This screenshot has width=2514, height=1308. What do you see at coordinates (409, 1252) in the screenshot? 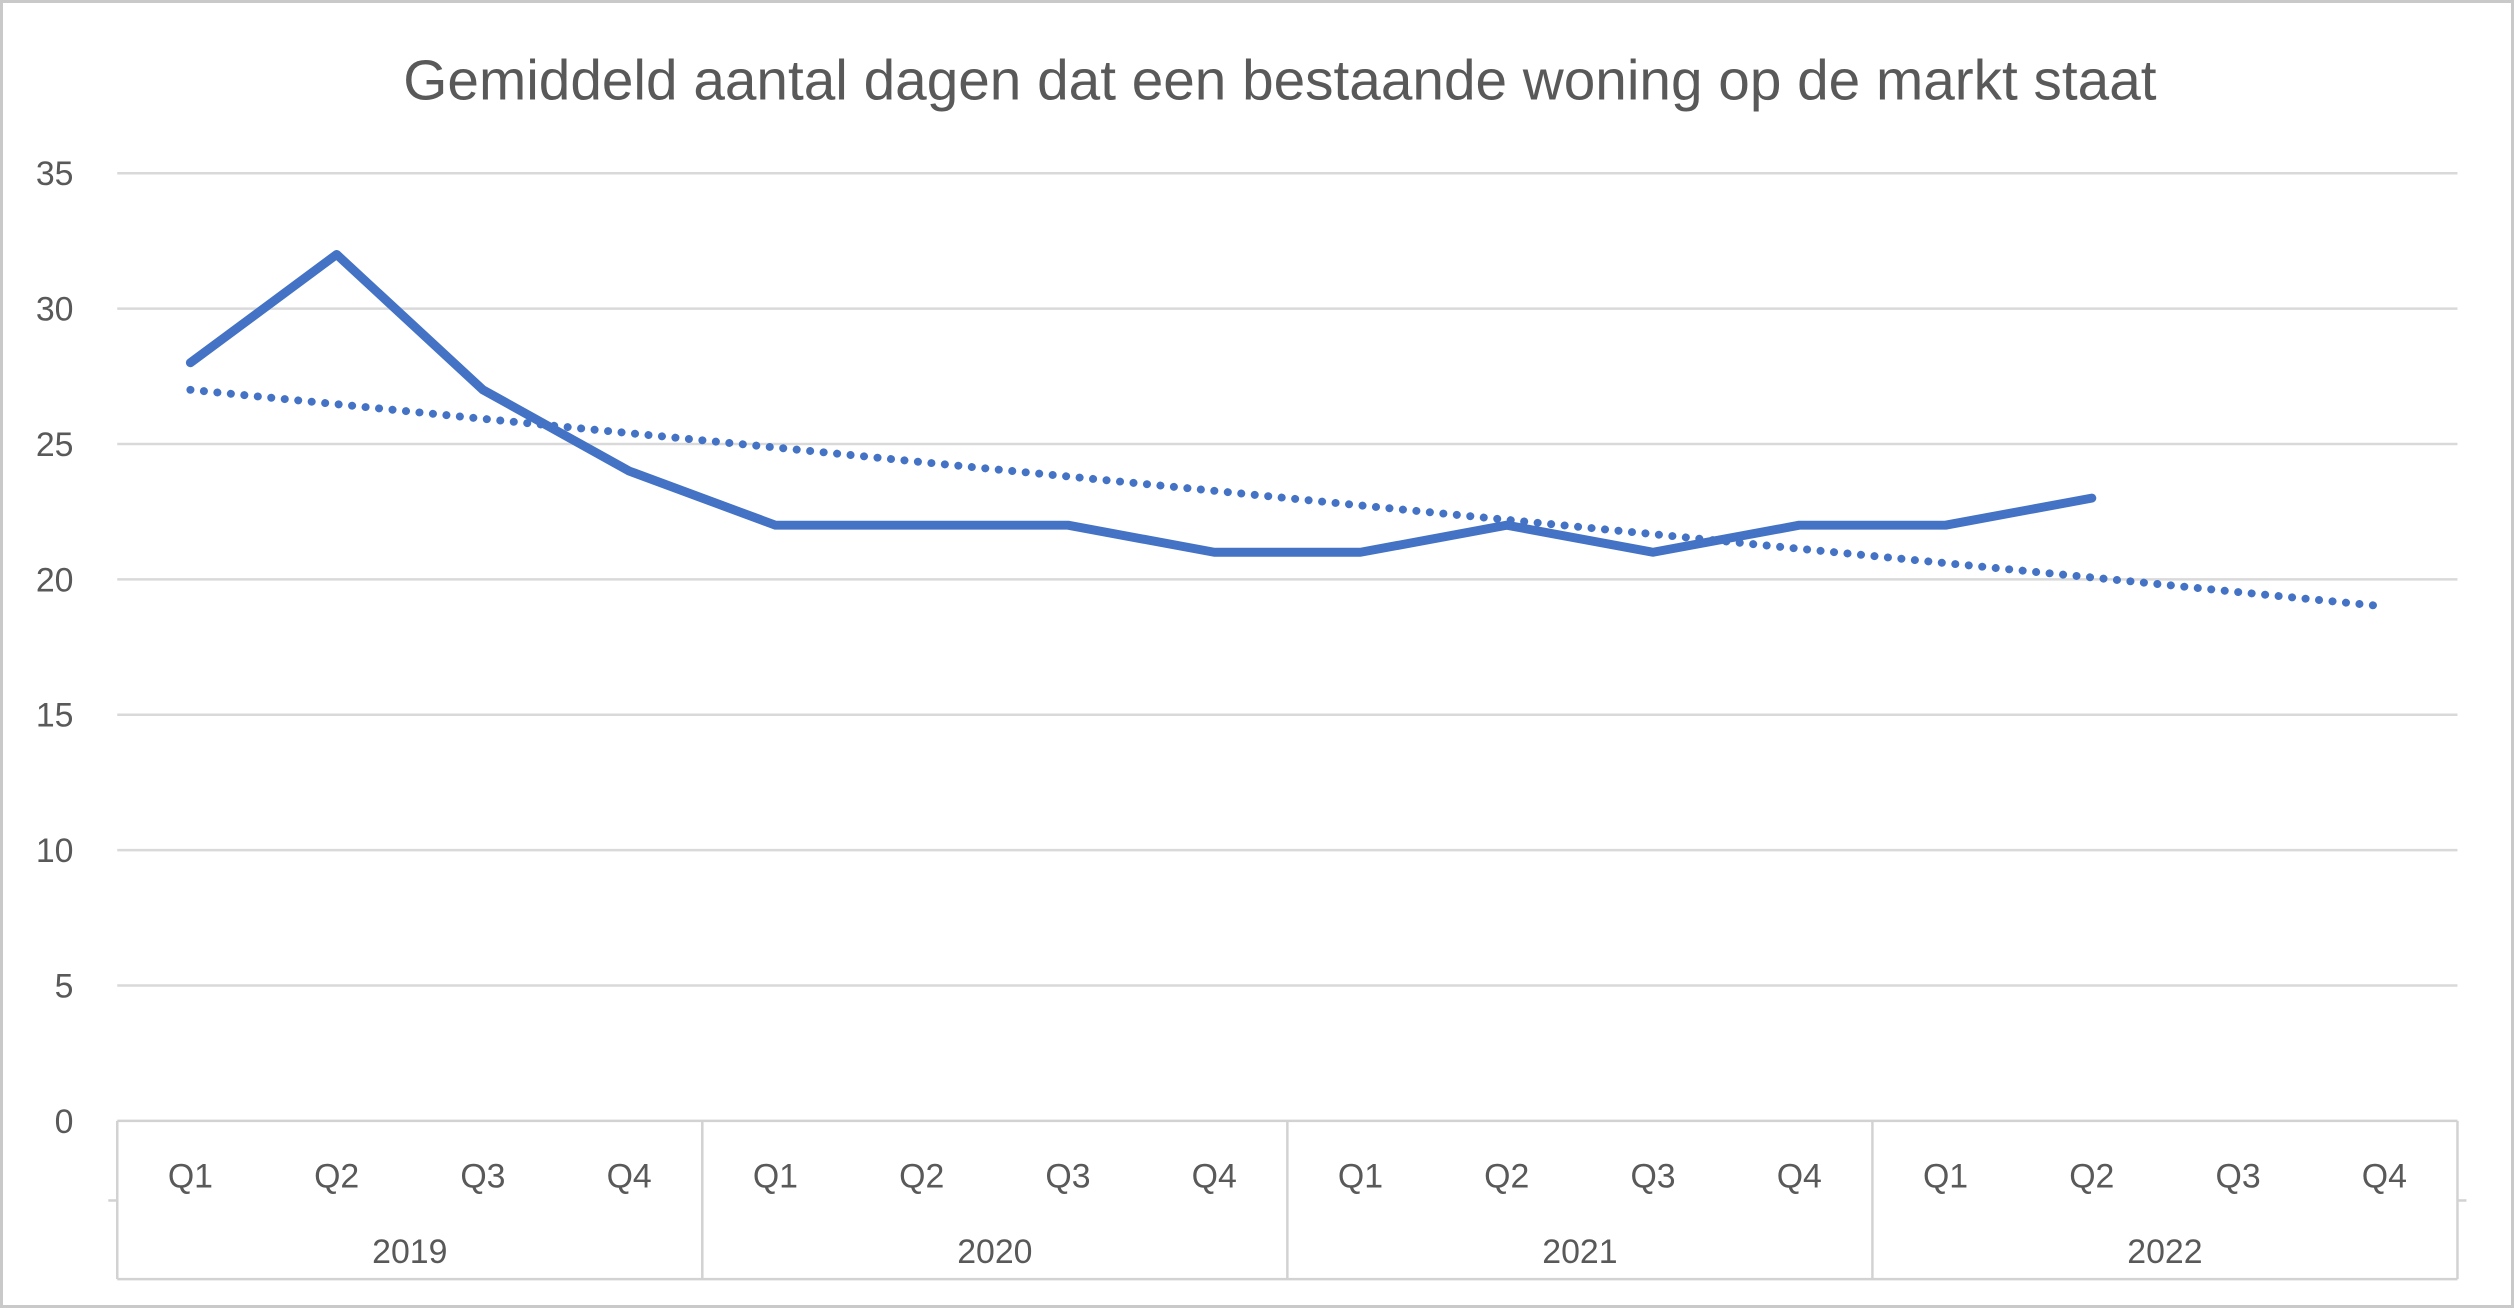
I see `year-label: 2019` at bounding box center [409, 1252].